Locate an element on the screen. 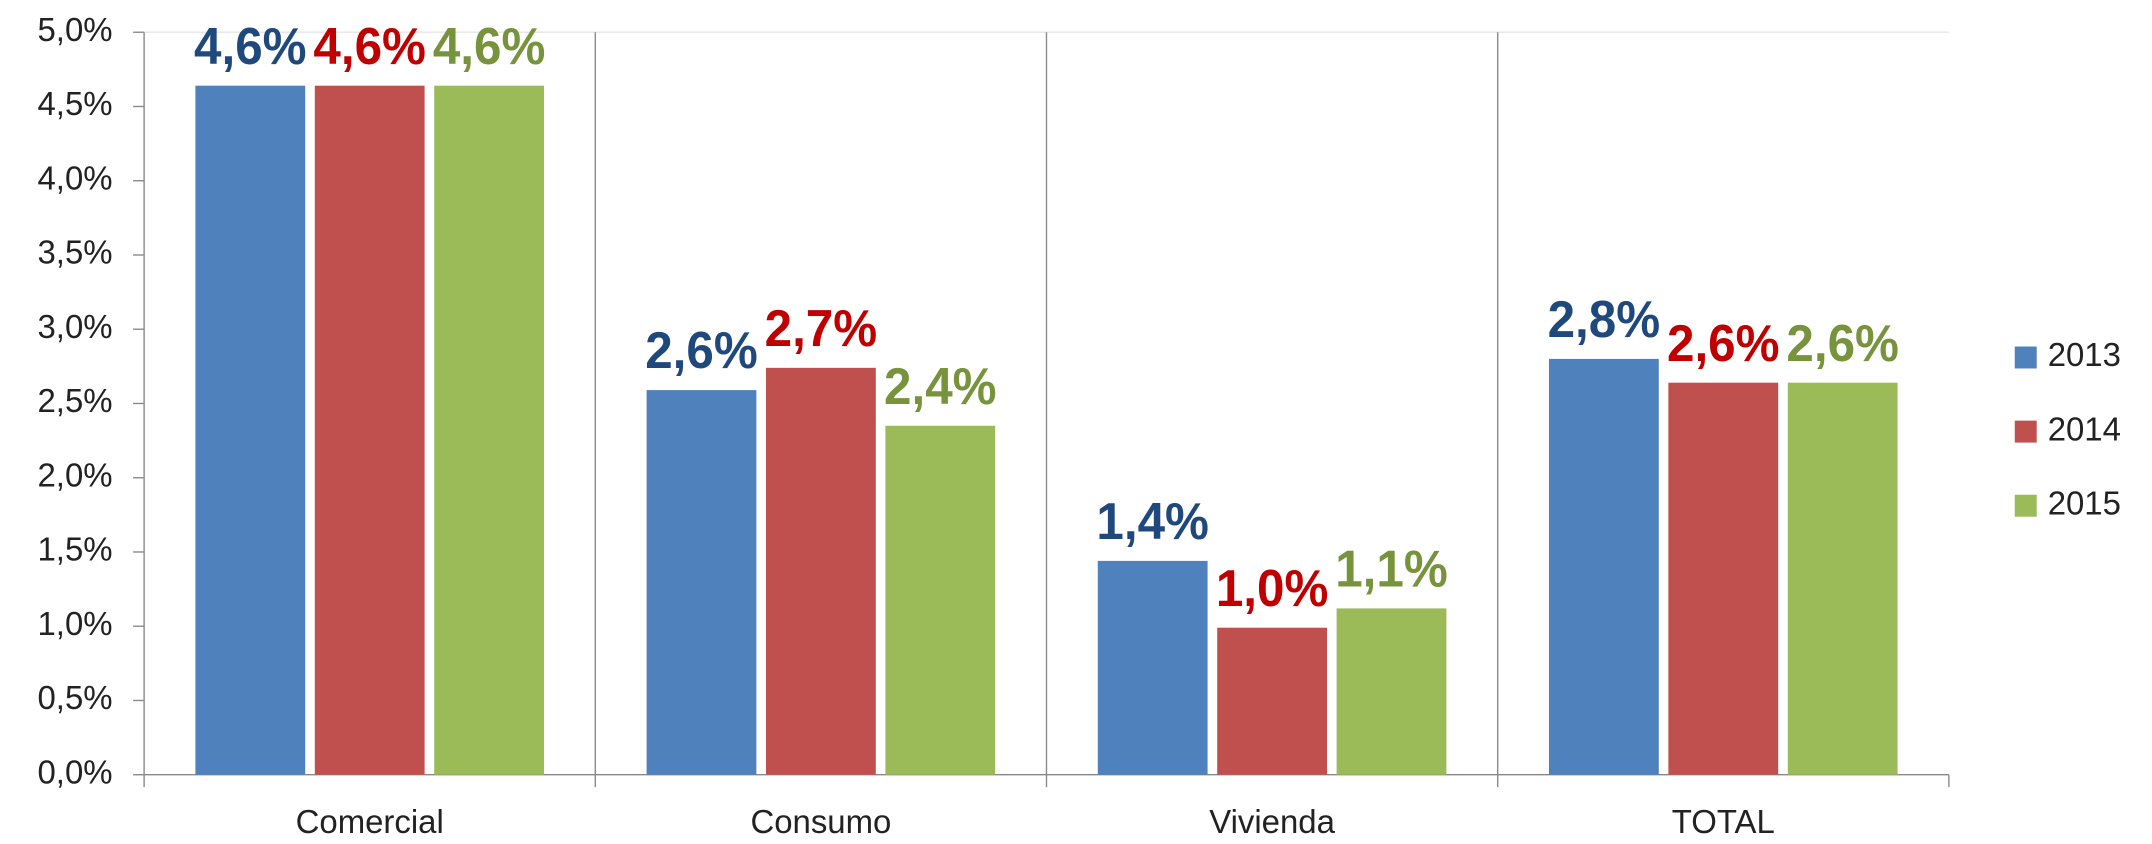 The height and width of the screenshot is (844, 2152). x-tick-label: TOTAL is located at coordinates (1723, 821).